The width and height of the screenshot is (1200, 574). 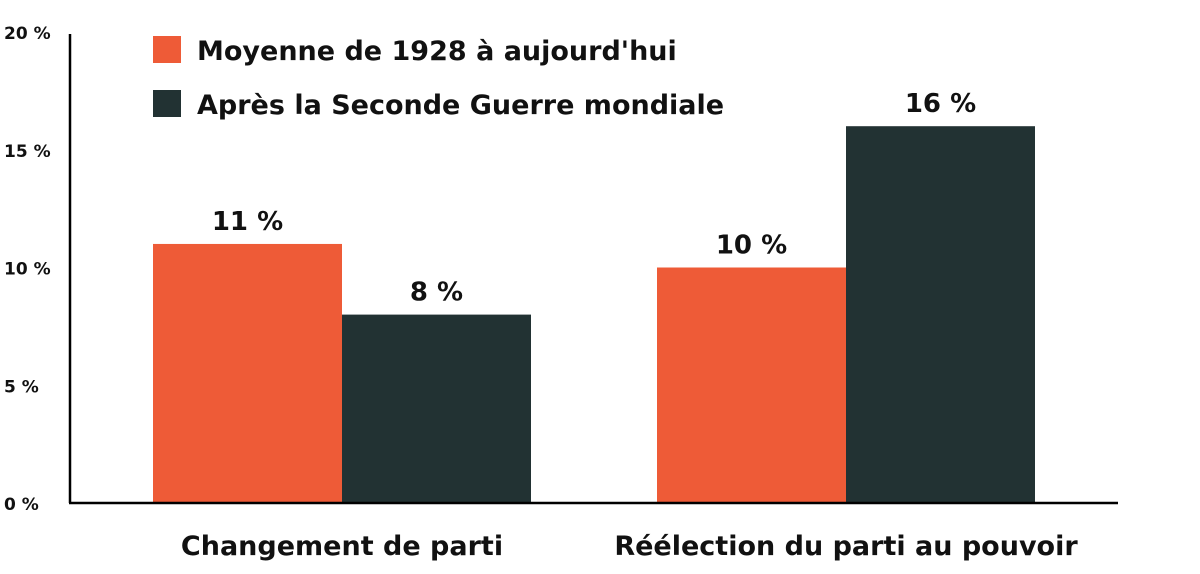 I want to click on category-label: Changement de parti, so click(x=342, y=546).